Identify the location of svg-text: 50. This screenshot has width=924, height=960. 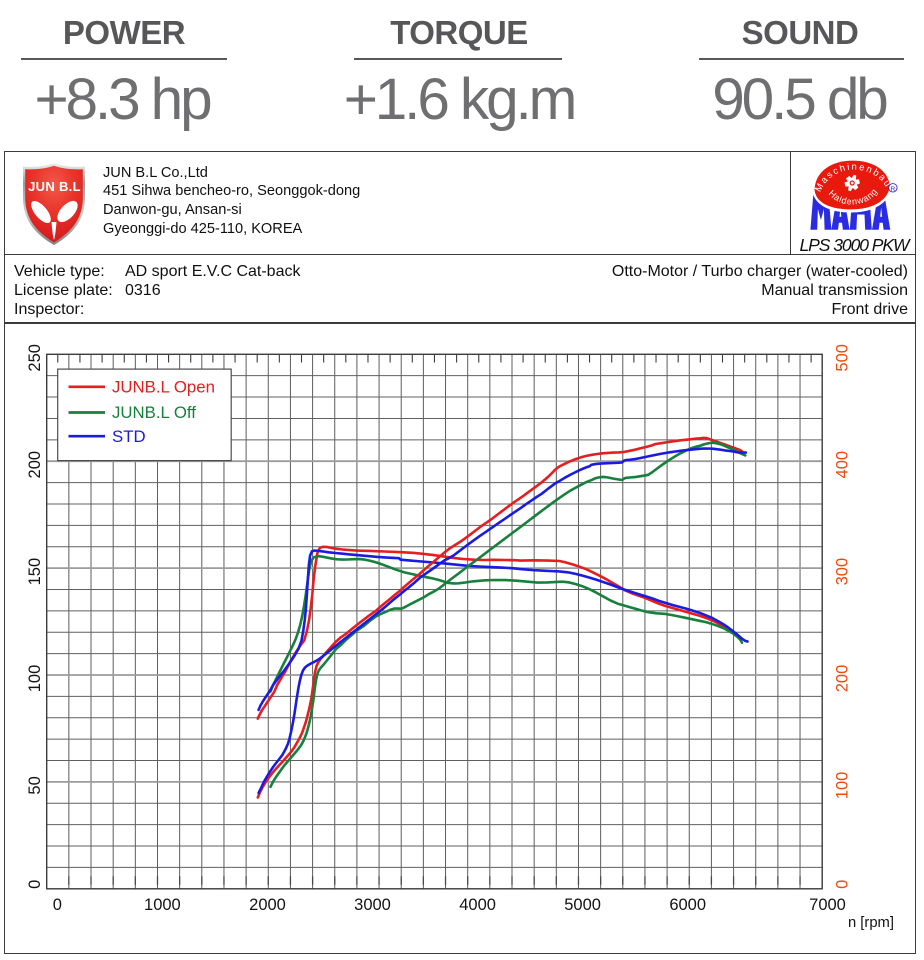
(35, 785).